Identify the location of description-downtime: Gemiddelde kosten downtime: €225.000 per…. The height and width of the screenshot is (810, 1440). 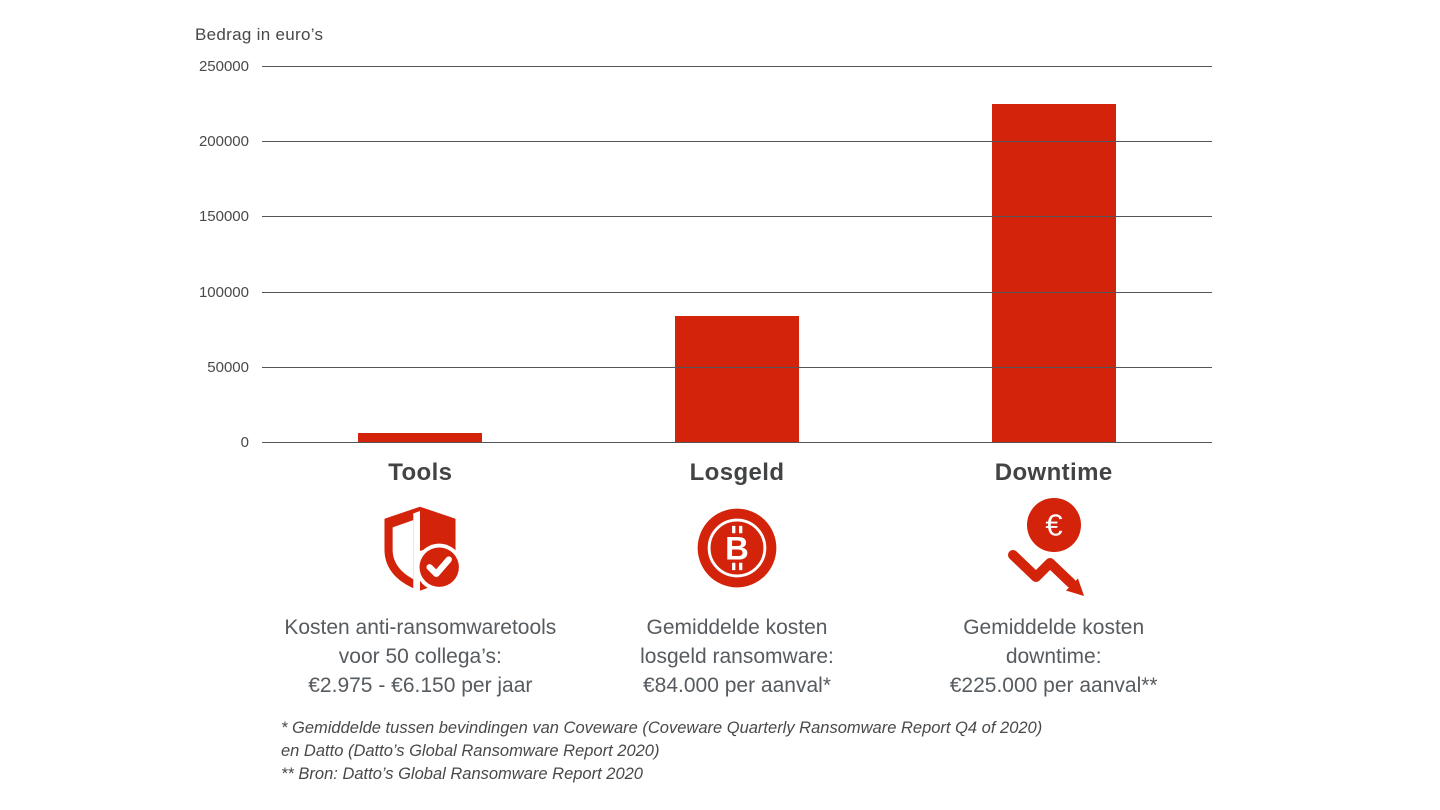
(1053, 656).